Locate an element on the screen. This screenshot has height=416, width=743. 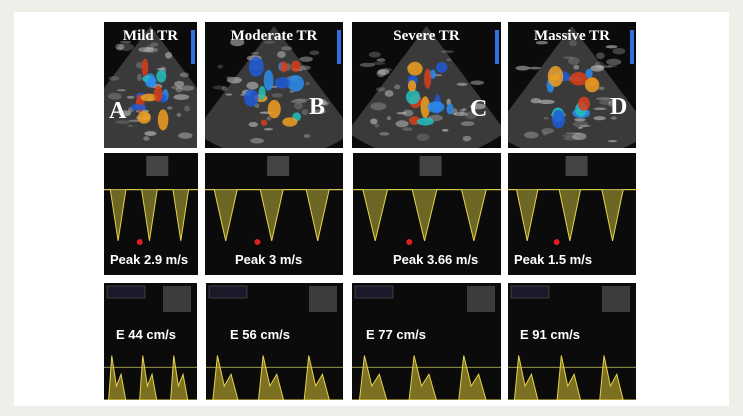
inflow-envelope is located at coordinates (572, 377).